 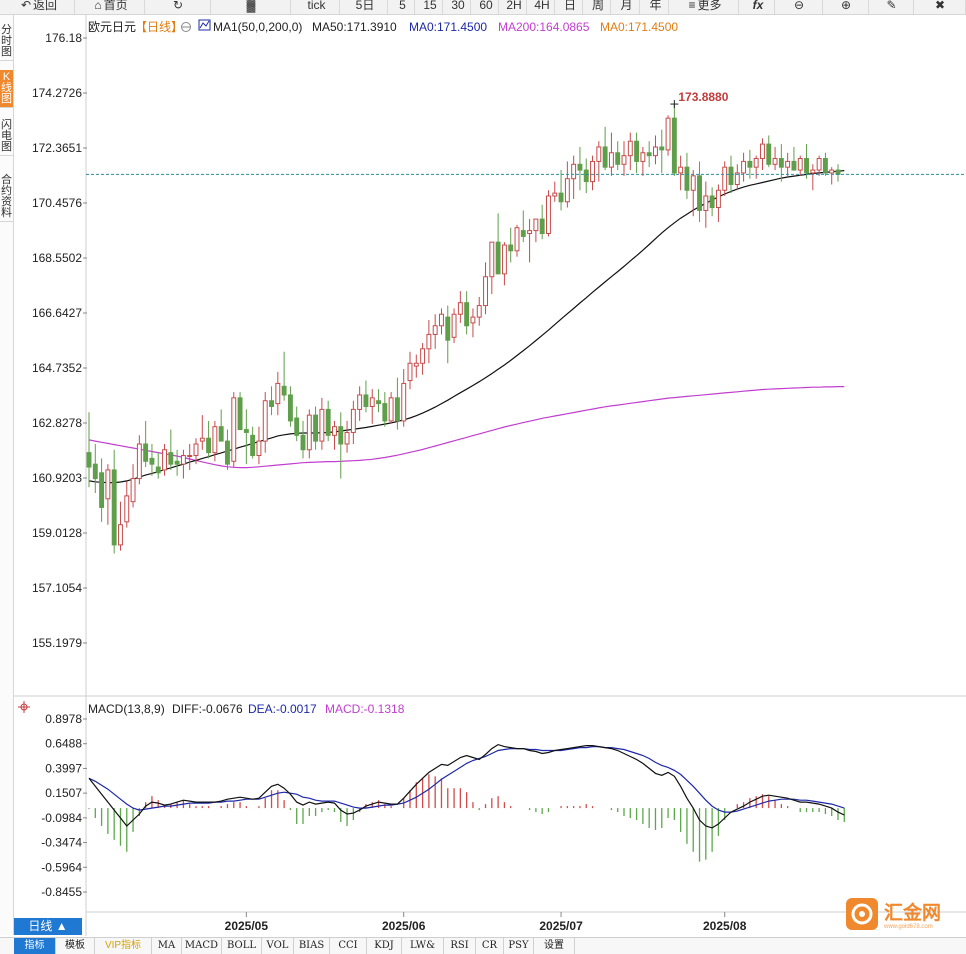 What do you see at coordinates (278, 946) in the screenshot?
I see `indicator-tab-6: VOL` at bounding box center [278, 946].